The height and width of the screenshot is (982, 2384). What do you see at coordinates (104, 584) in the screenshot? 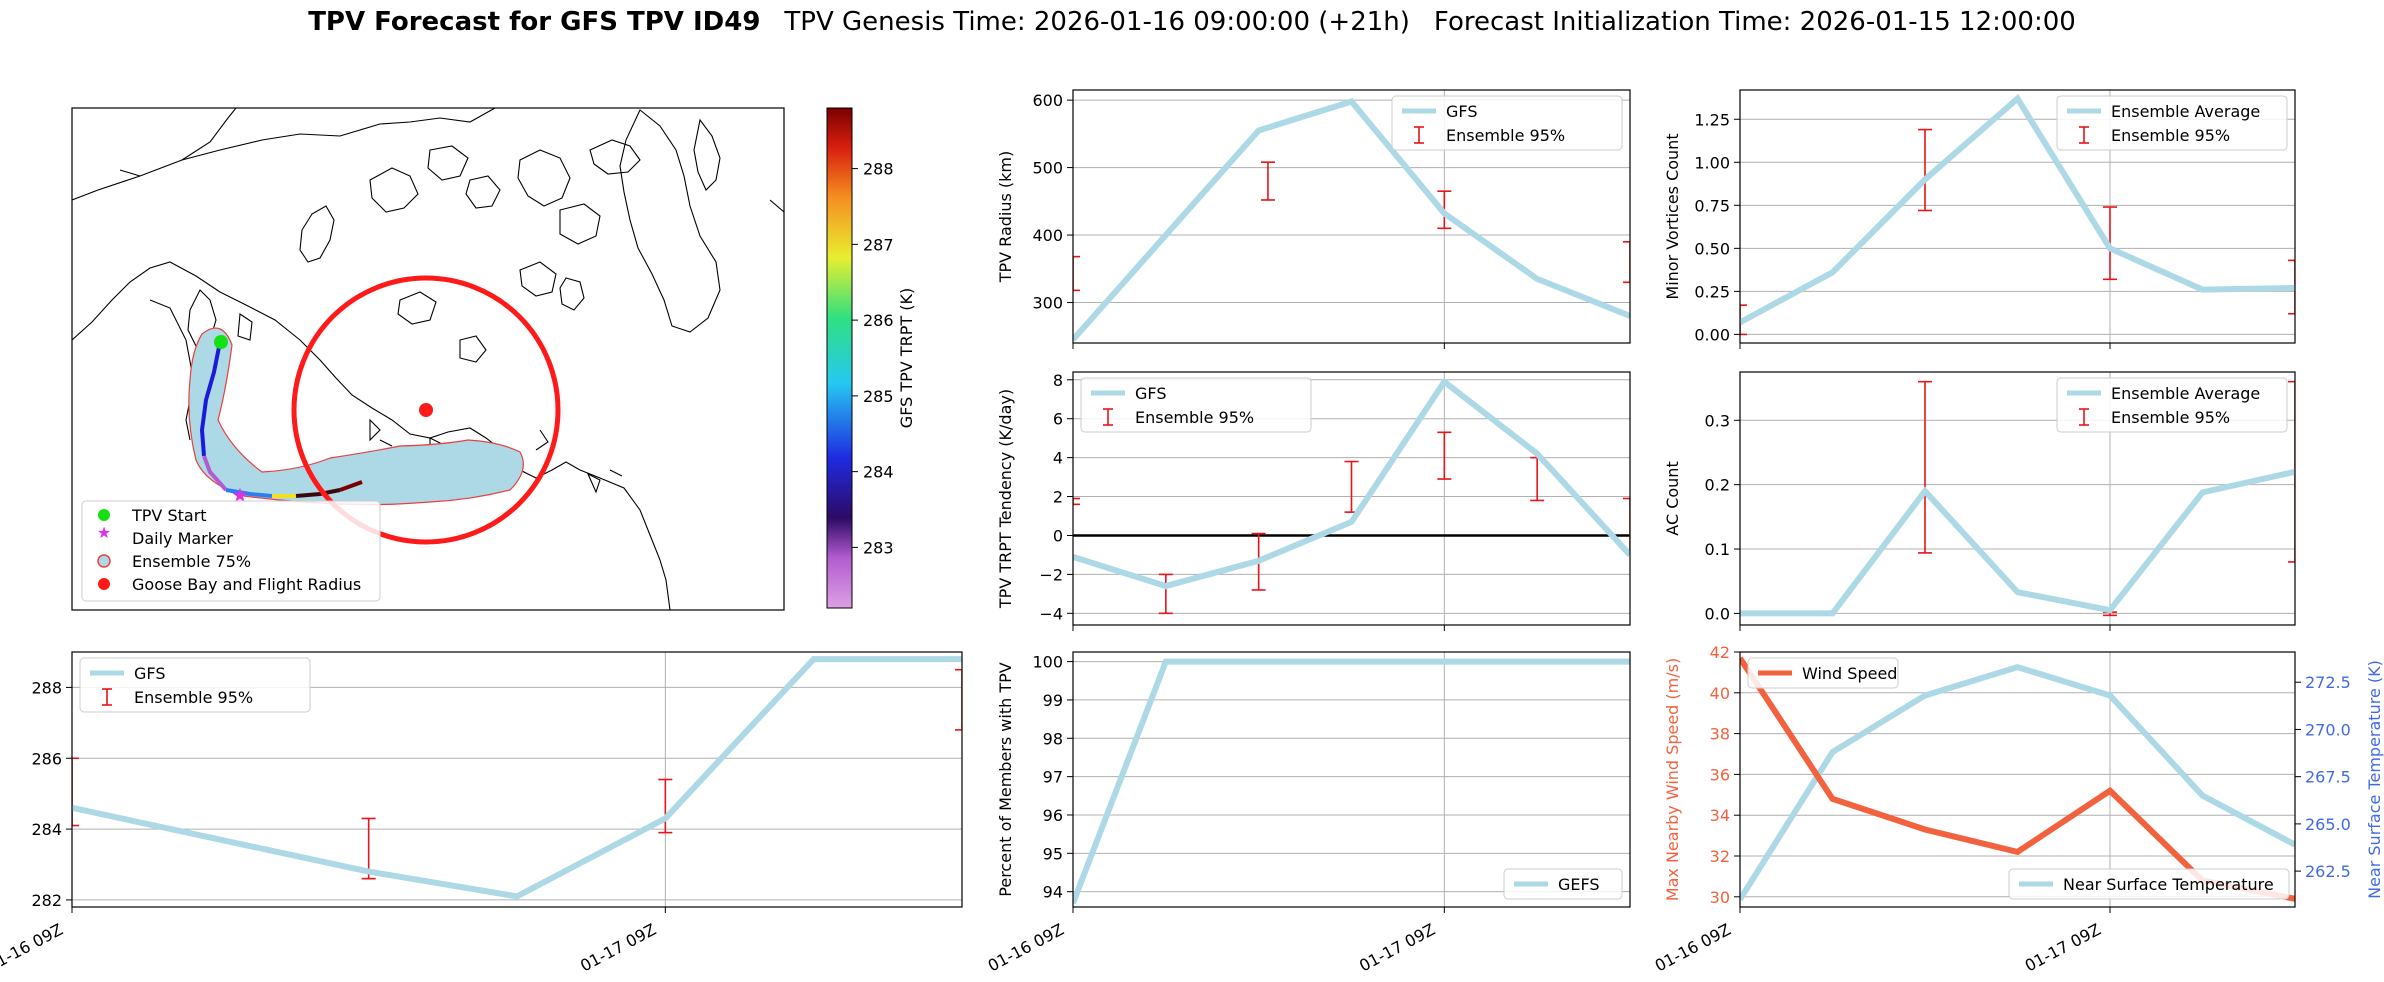
I see `legend-goose-icon` at bounding box center [104, 584].